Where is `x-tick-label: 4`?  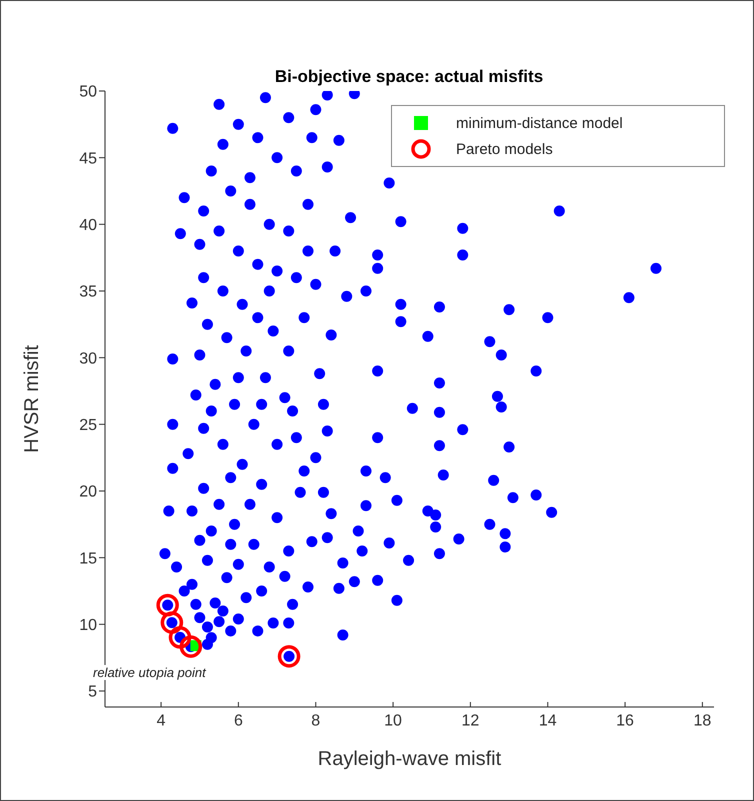 x-tick-label: 4 is located at coordinates (161, 721).